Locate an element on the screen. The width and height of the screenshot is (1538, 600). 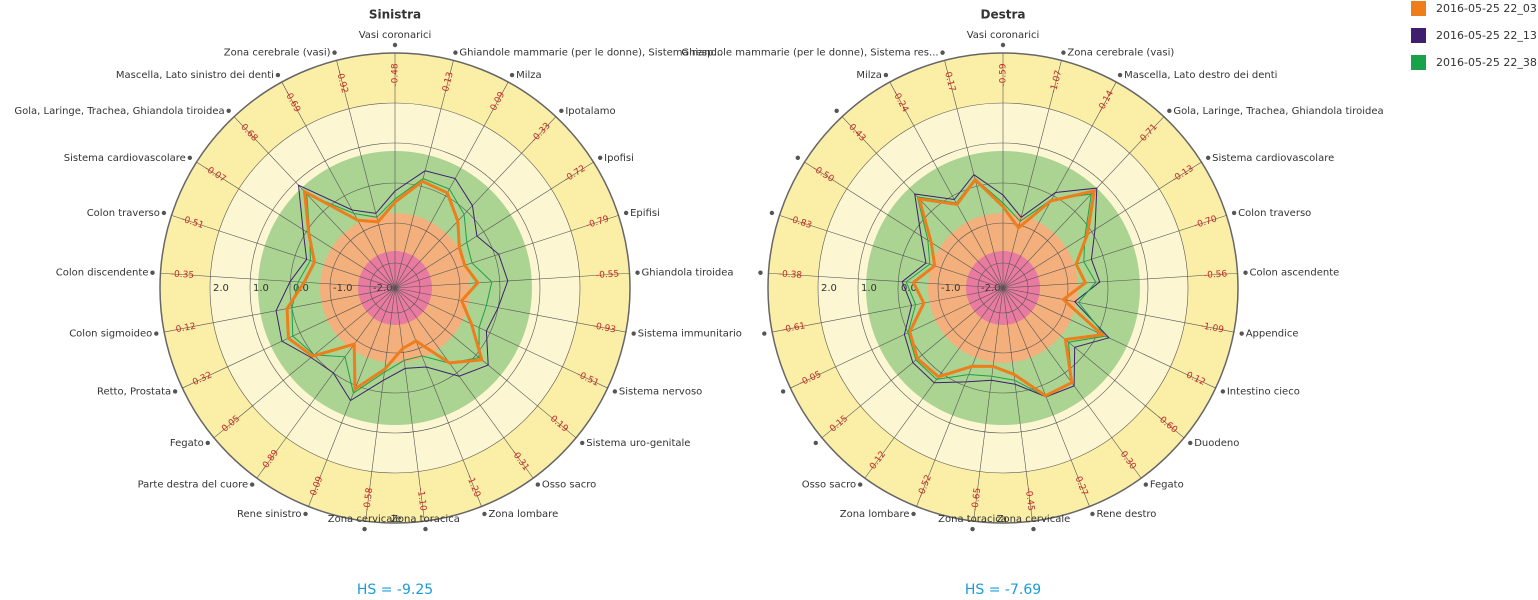
value-label: -0.38 is located at coordinates (790, 274).